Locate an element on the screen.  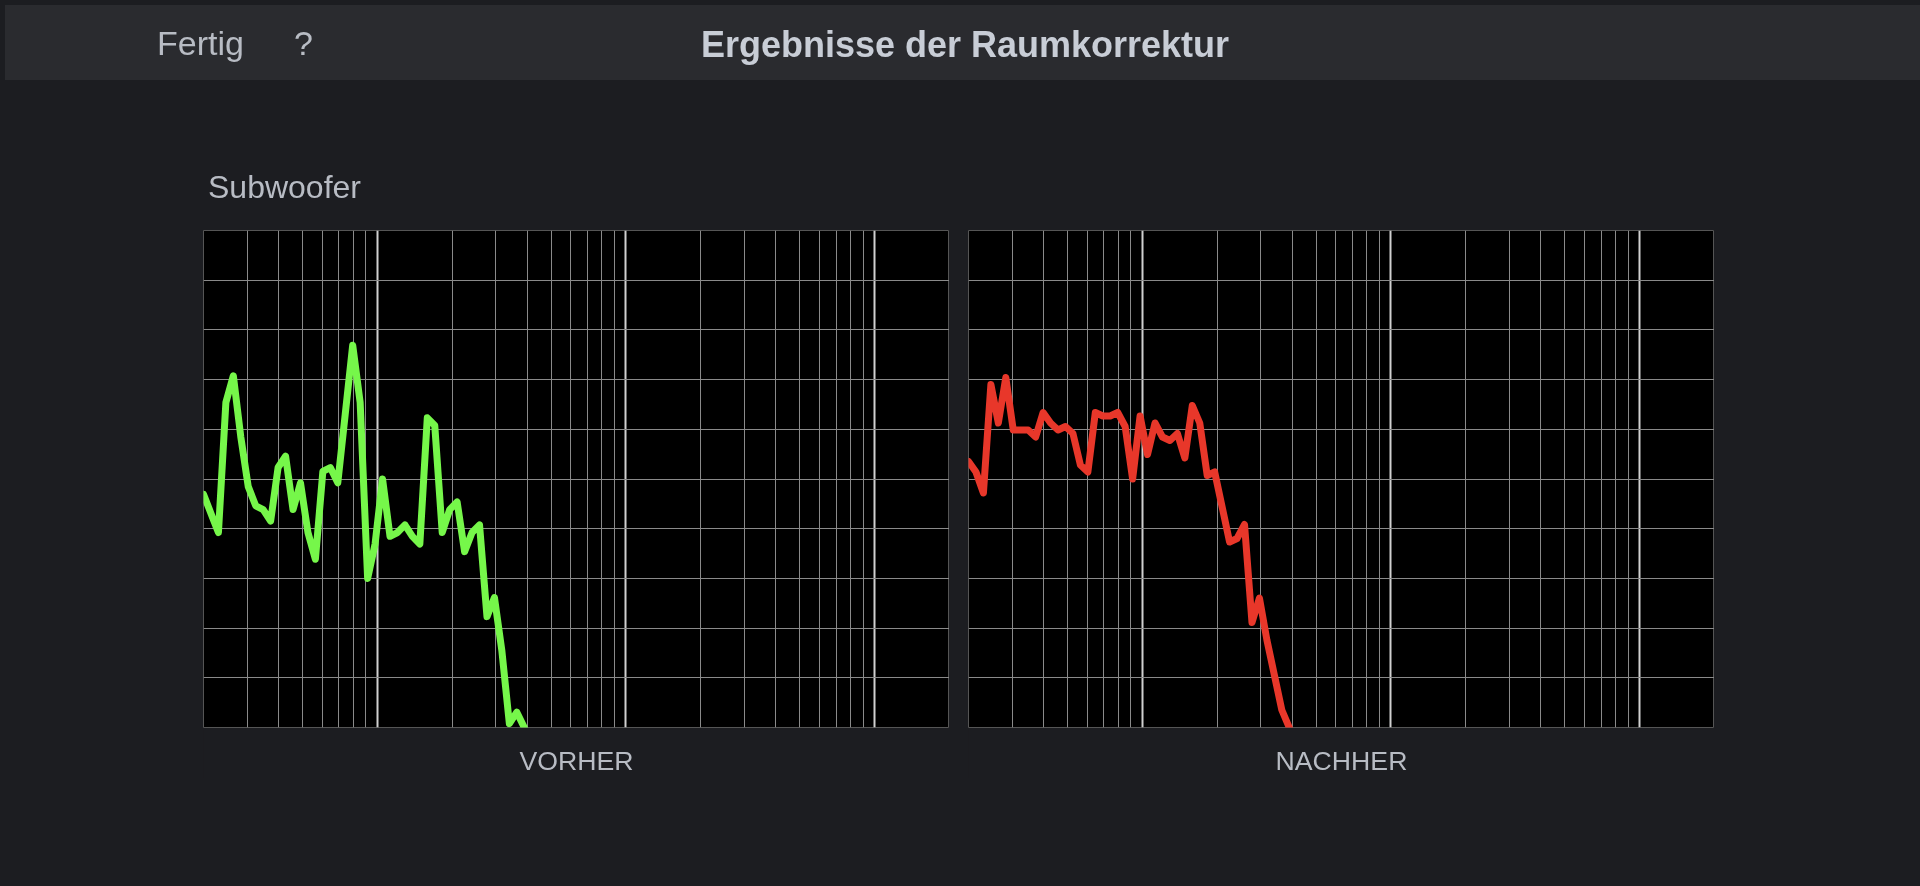
x-axis-title: NACHHER is located at coordinates (1341, 760).